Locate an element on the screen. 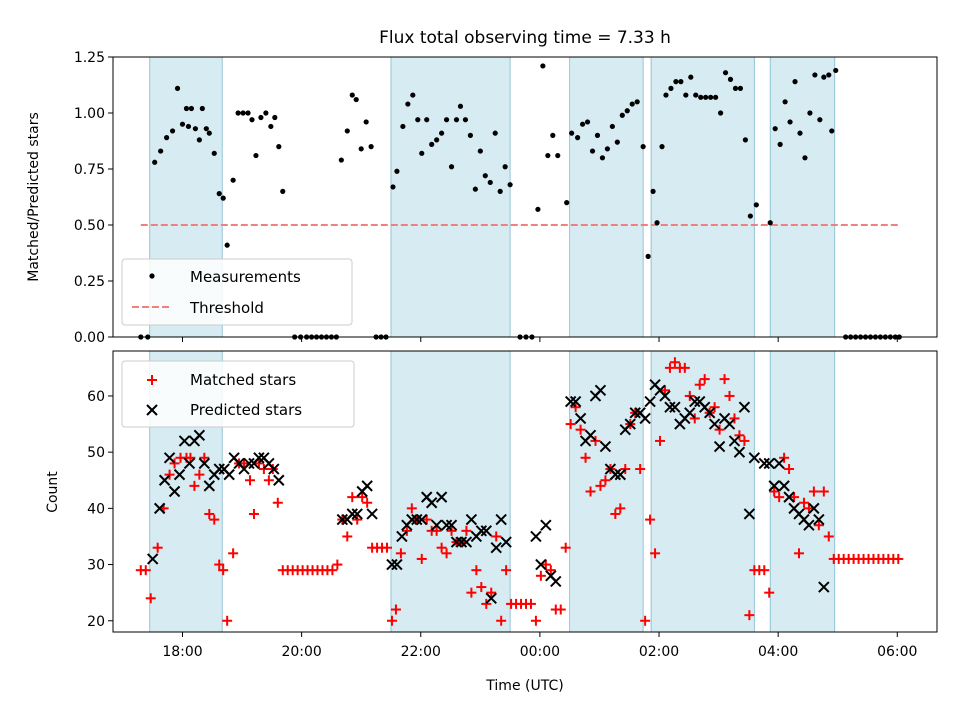  top-legend-box is located at coordinates (237, 292).